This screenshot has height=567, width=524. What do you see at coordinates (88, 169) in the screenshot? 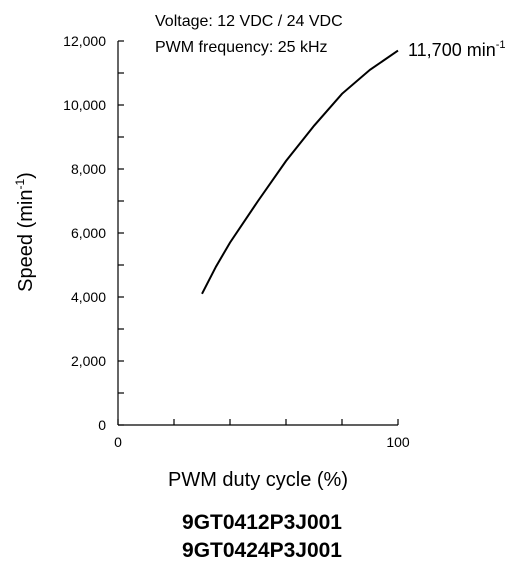
I see `y-tick-label: 8,000` at bounding box center [88, 169].